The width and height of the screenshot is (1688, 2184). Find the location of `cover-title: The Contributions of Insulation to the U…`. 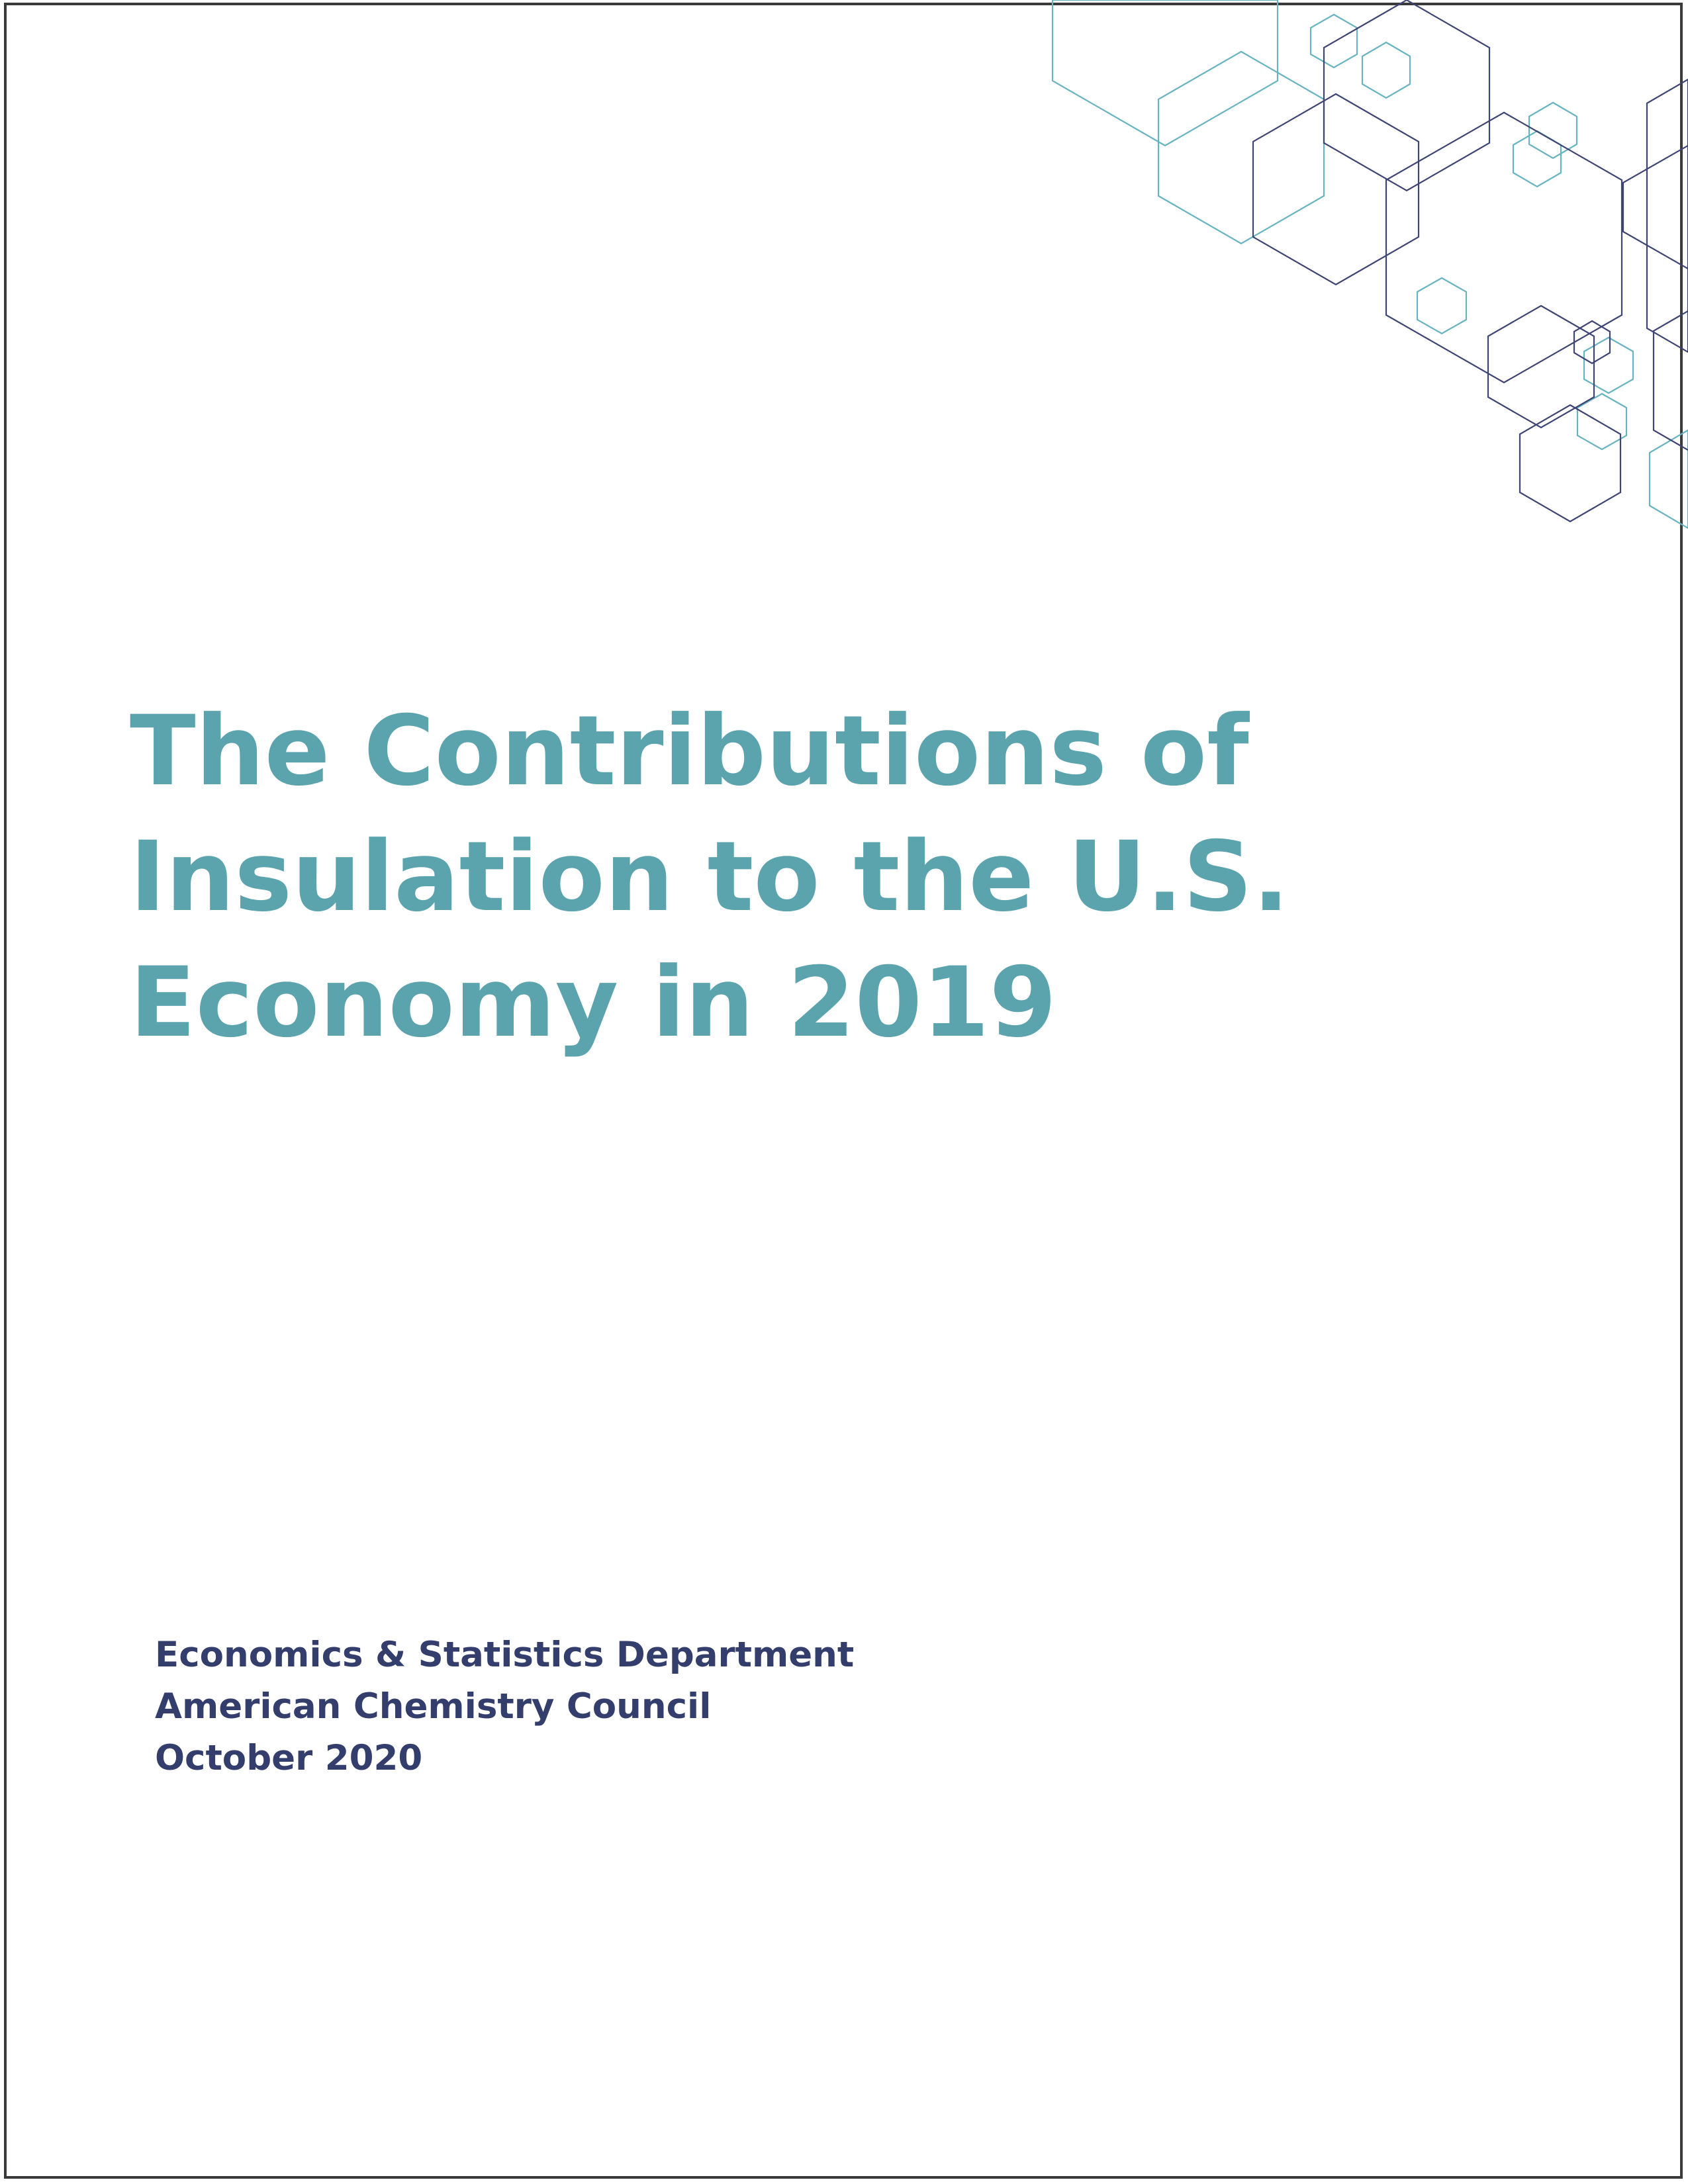

cover-title: The Contributions of Insulation to the U… is located at coordinates (709, 877).